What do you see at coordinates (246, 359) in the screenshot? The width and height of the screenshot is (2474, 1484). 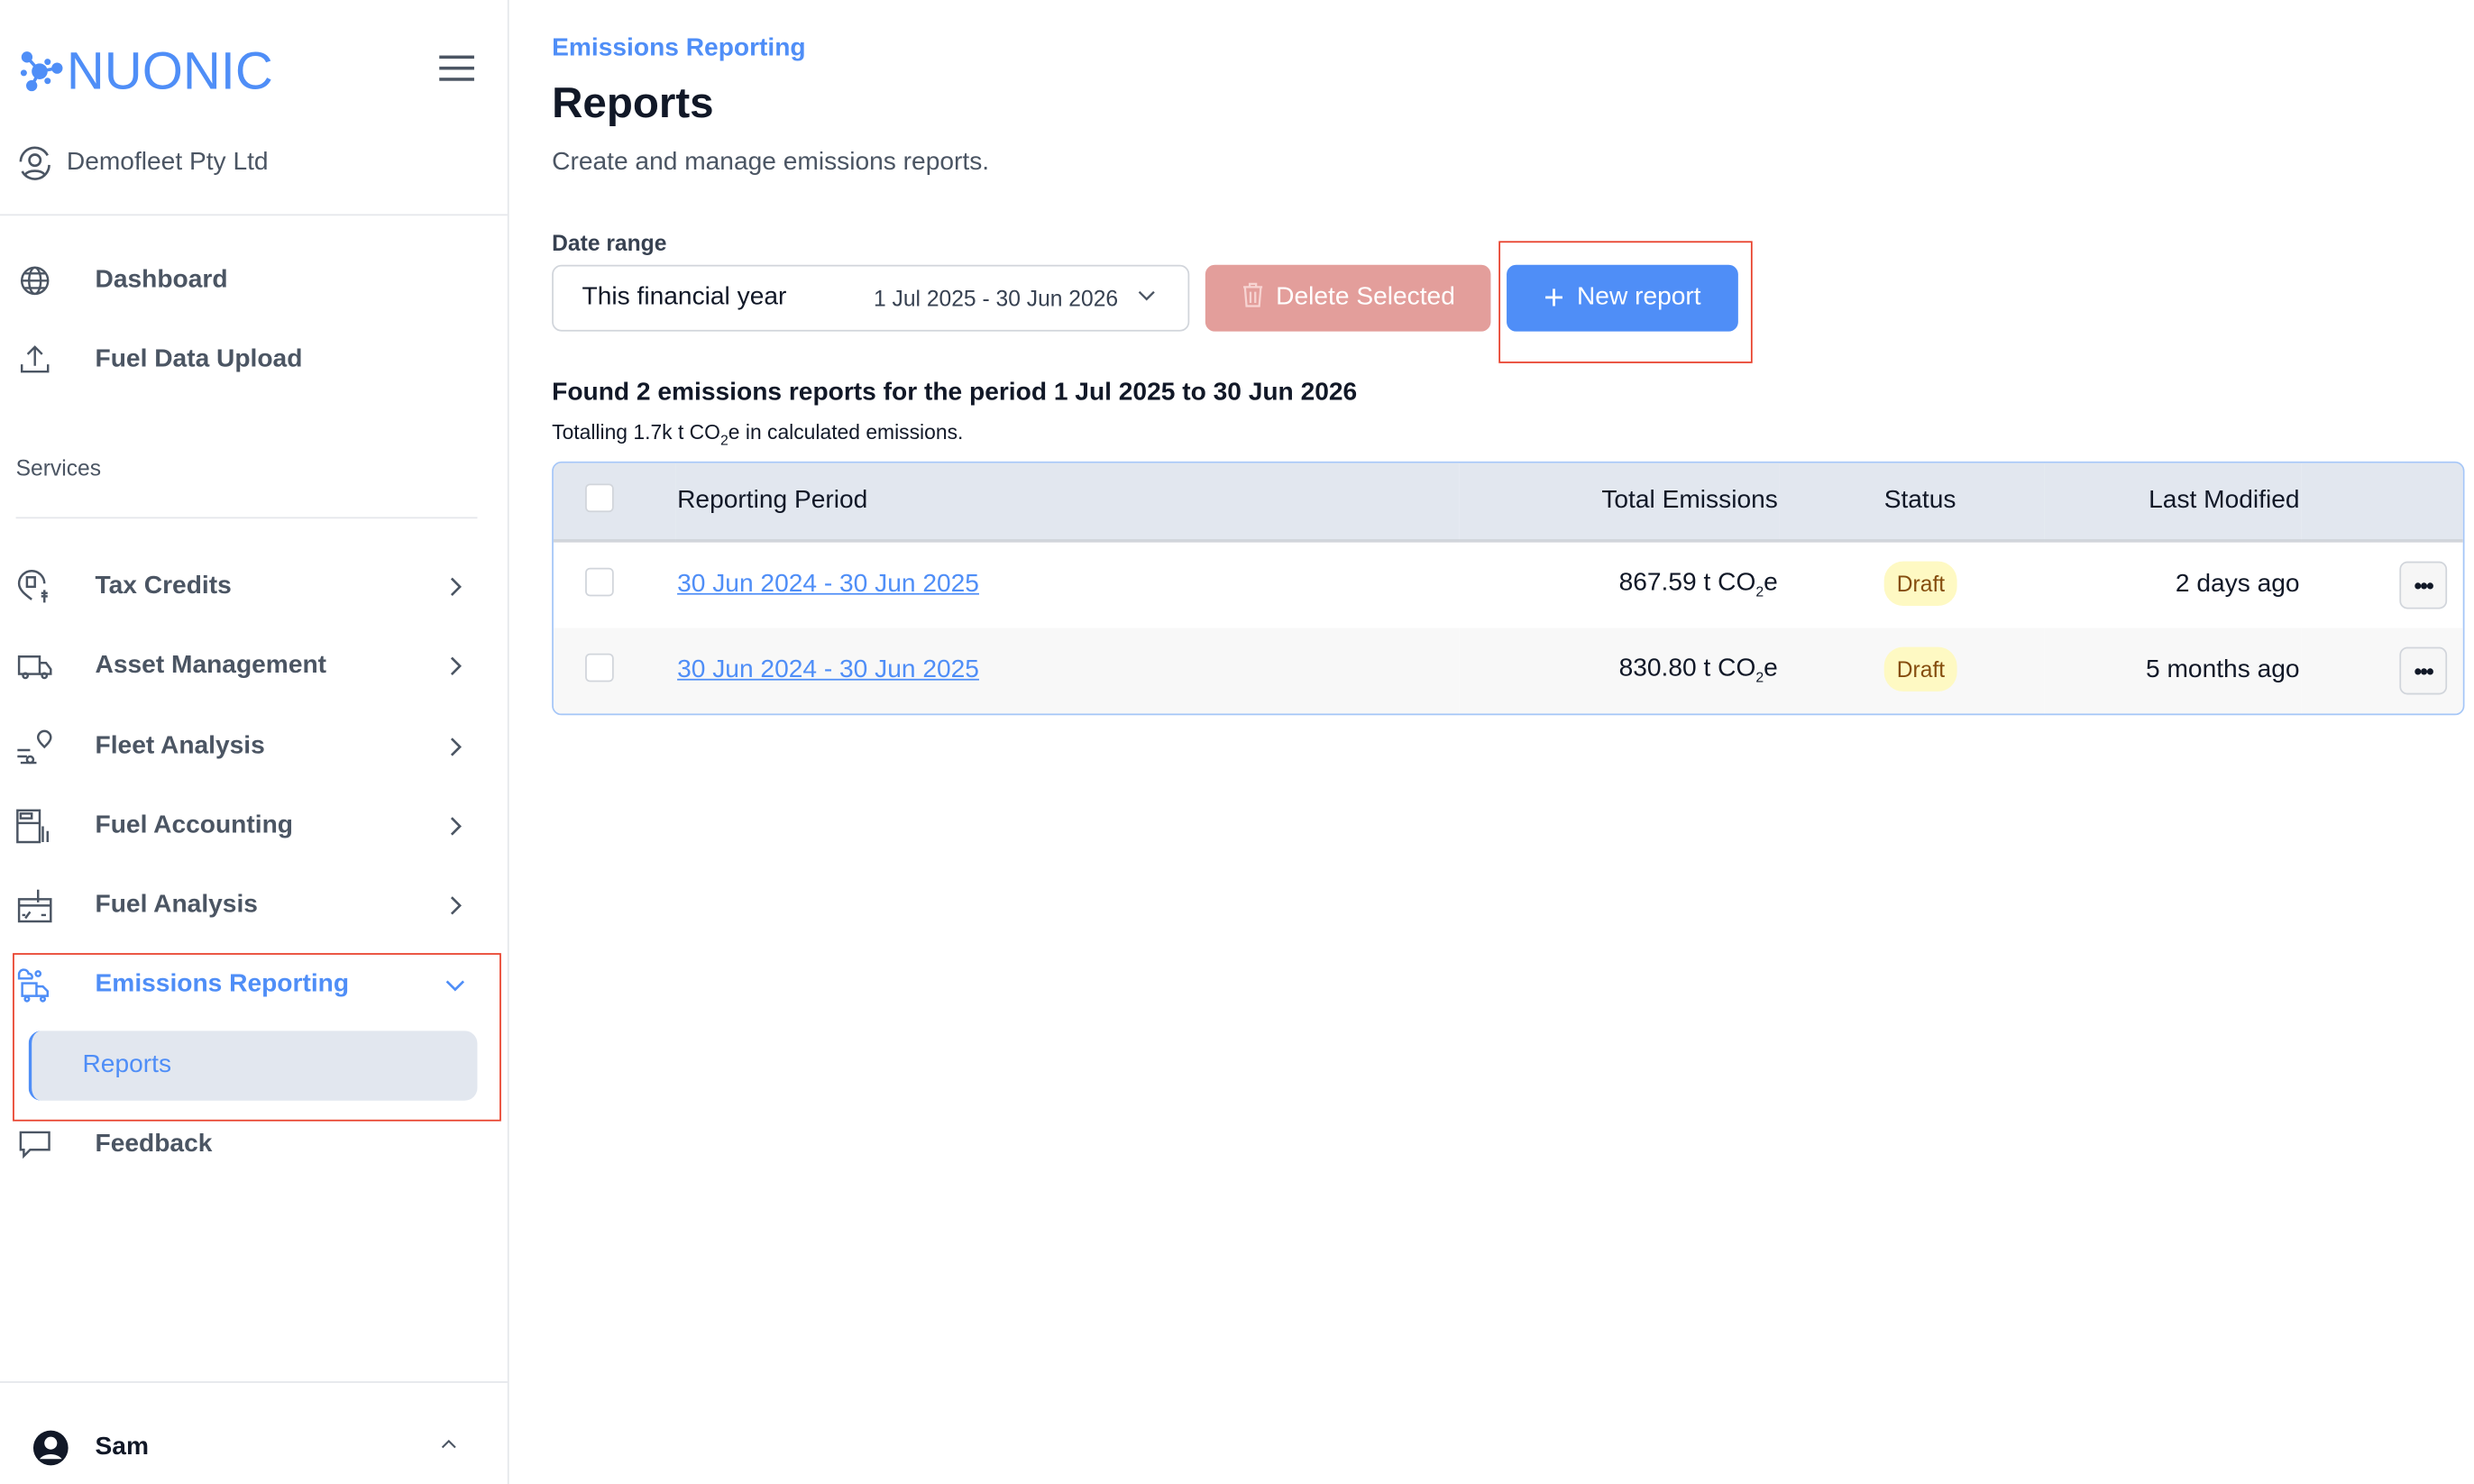 I see `sidebar-item-fuel-data-upload: Fuel Data Upload` at bounding box center [246, 359].